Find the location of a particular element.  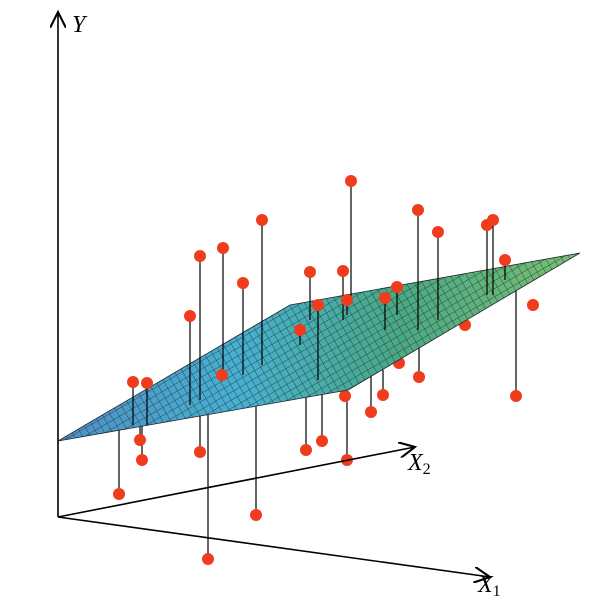

x2-axis-label: X2 is located at coordinates (419, 464).